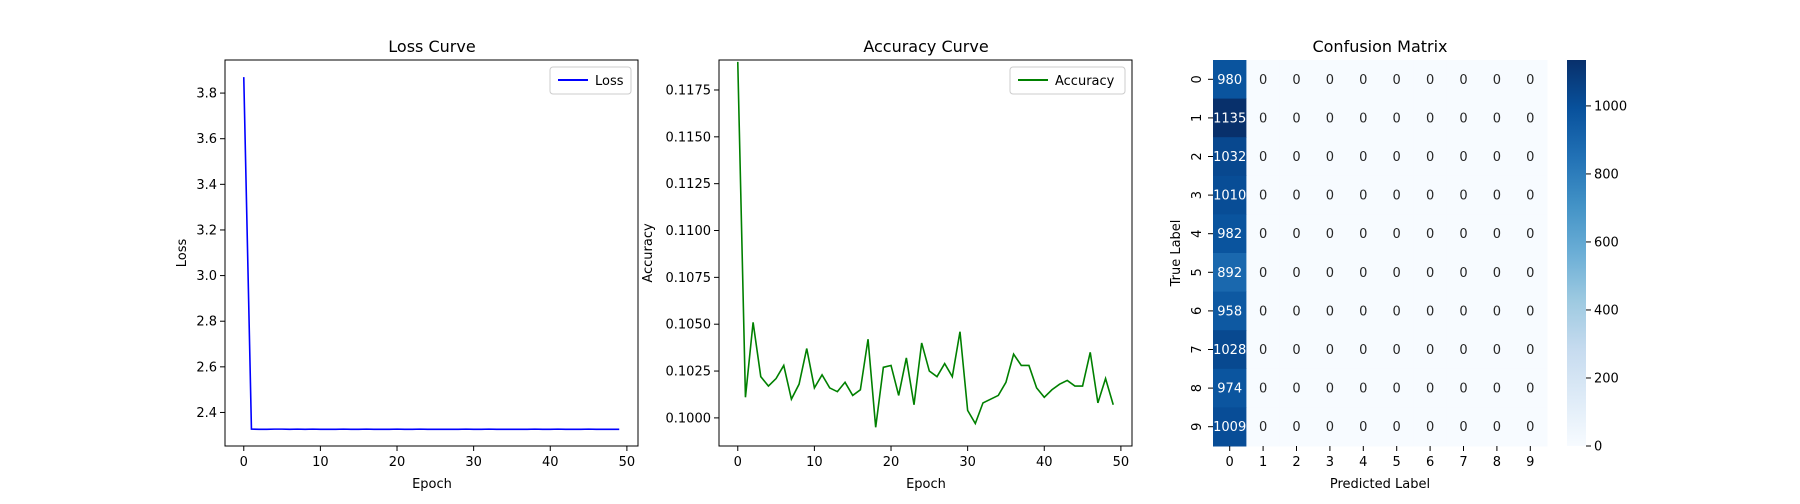 The width and height of the screenshot is (1800, 504). What do you see at coordinates (1263, 462) in the screenshot?
I see `confusion-matrix-x-tick-label: 1` at bounding box center [1263, 462].